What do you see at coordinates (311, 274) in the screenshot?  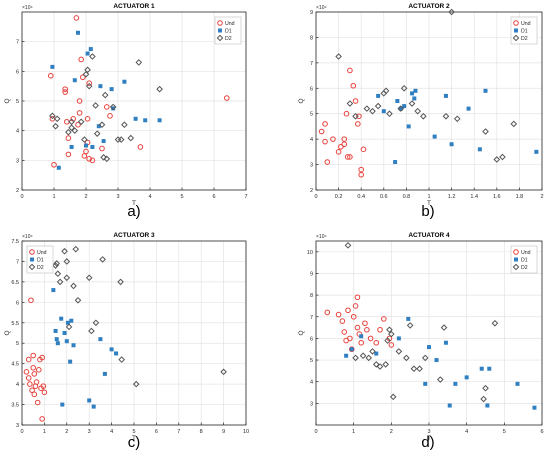 I see `y-tick-label: 9` at bounding box center [311, 274].